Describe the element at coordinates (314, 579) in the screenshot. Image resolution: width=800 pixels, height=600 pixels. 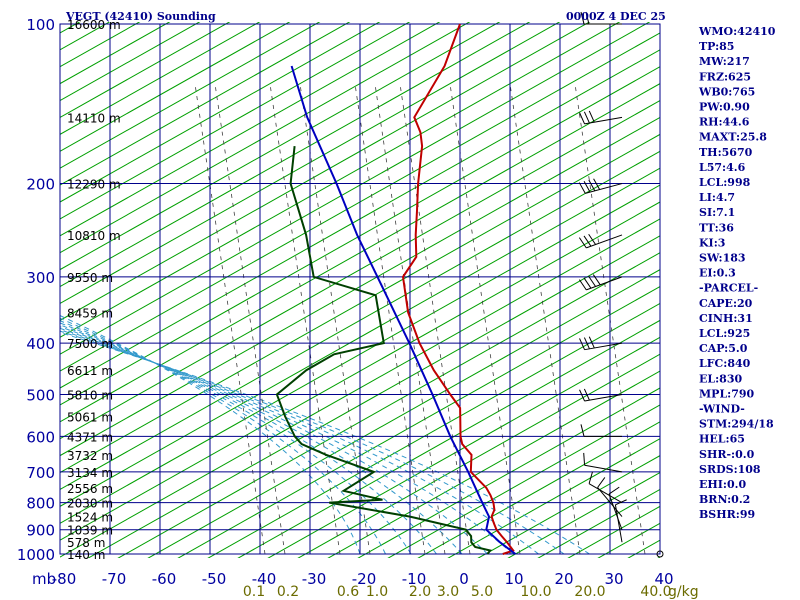
I see `temperature-tick-label: -30` at that location.